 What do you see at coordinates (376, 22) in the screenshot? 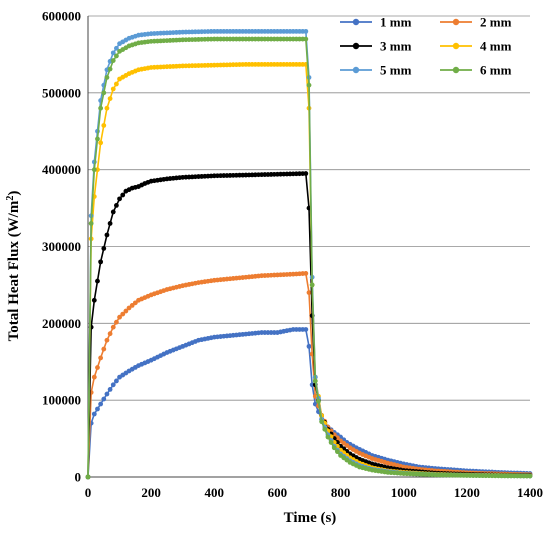
I see `legend-item: 1 mm` at bounding box center [376, 22].